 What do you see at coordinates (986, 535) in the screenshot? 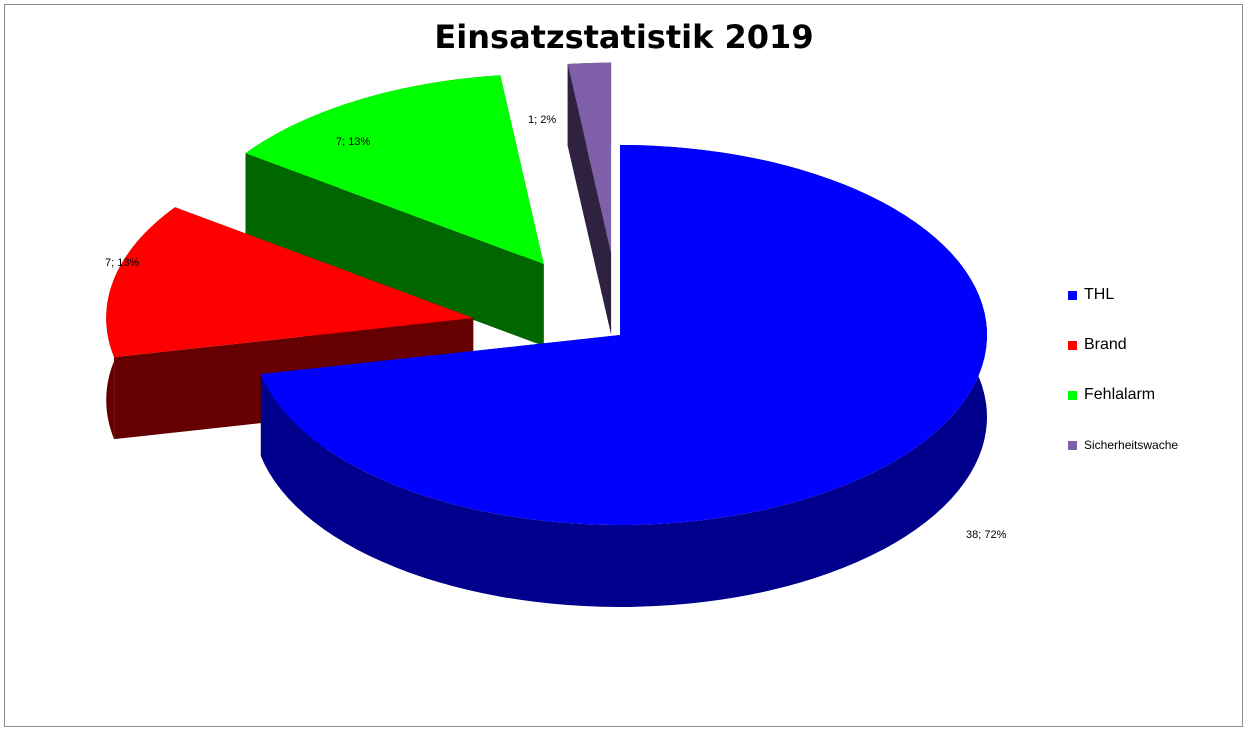
I see `data-label-thl: 38; 72%` at bounding box center [986, 535].